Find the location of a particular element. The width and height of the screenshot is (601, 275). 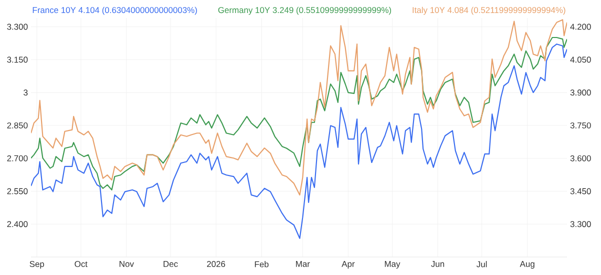

x-tick-label: Dec is located at coordinates (171, 264).